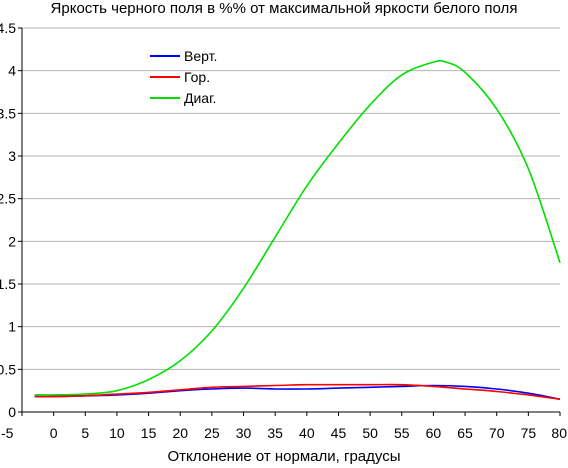  Describe the element at coordinates (307, 433) in the screenshot. I see `x-tick-label-9: 40` at that location.